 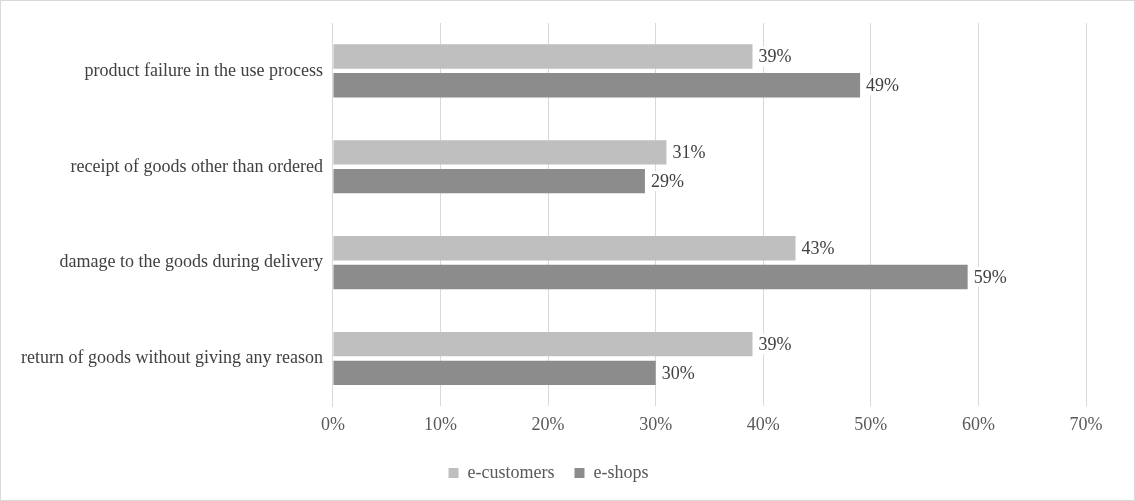 I want to click on x-tick-label: 70%, so click(x=1086, y=423).